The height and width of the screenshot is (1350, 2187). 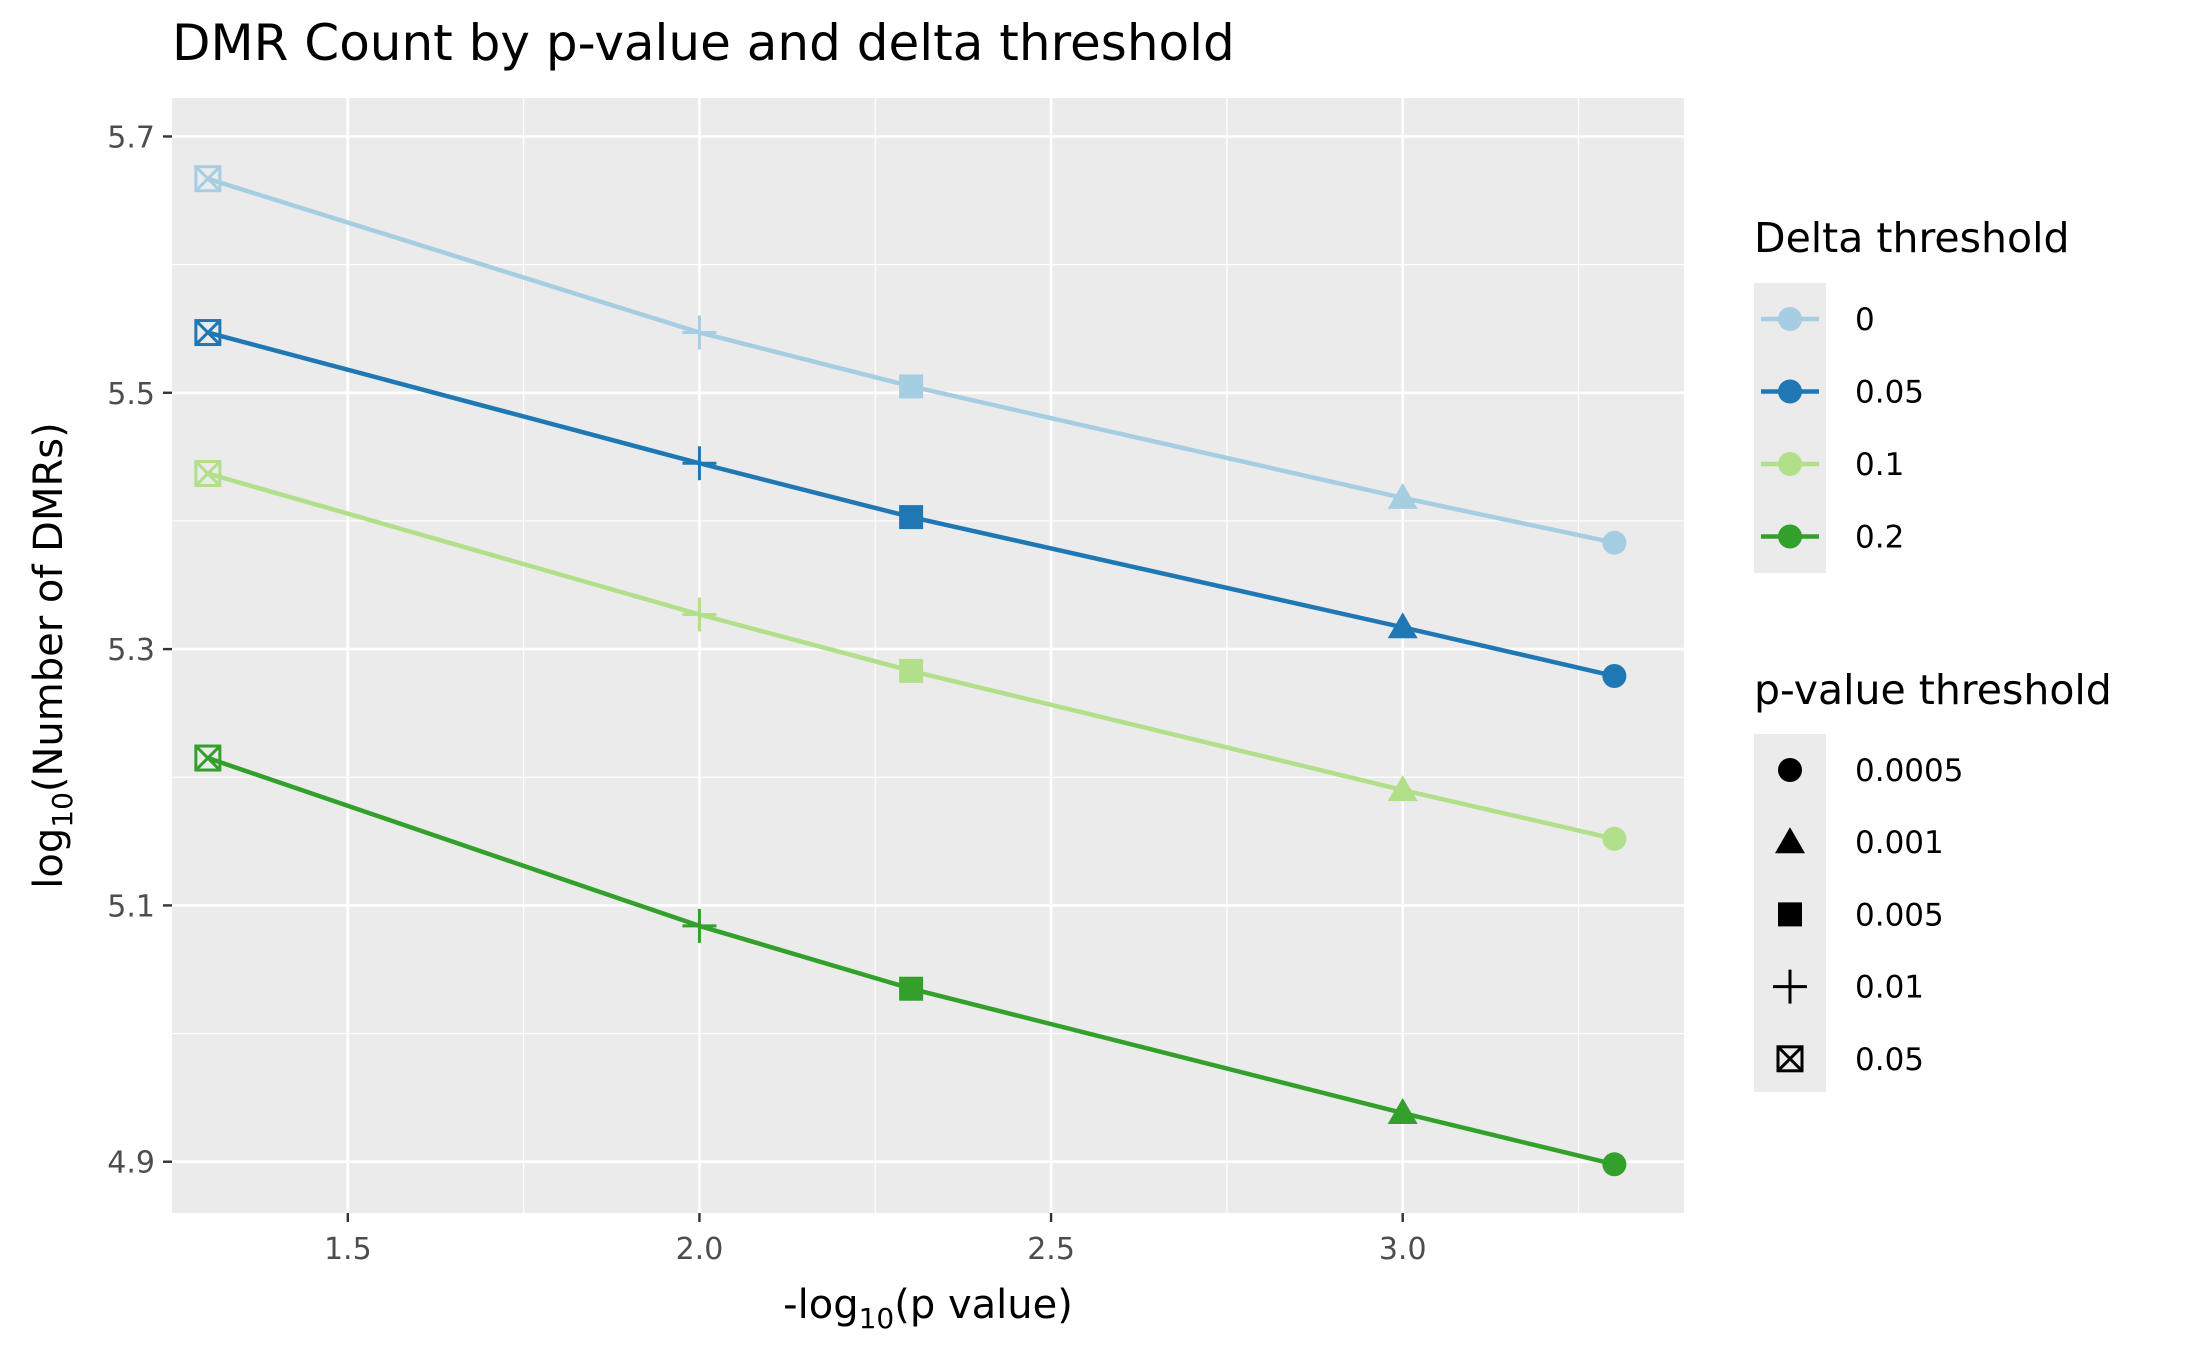 I want to click on legend-pvalue-item-3: 0.01, so click(x=1848, y=988).